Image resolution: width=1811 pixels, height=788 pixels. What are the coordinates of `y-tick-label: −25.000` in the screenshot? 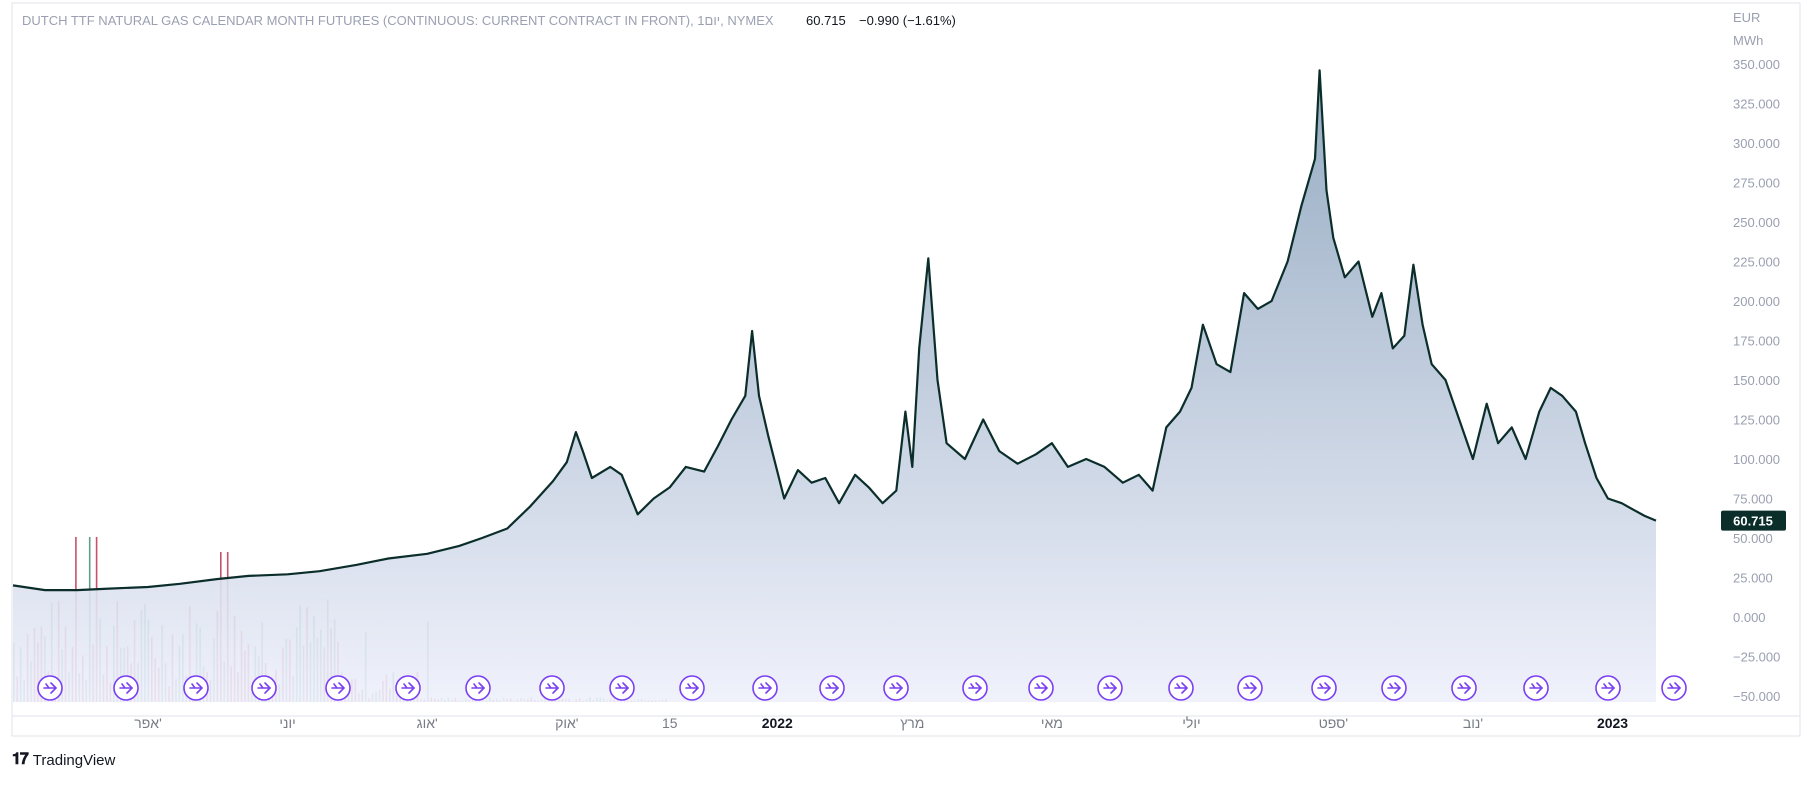 It's located at (1756, 657).